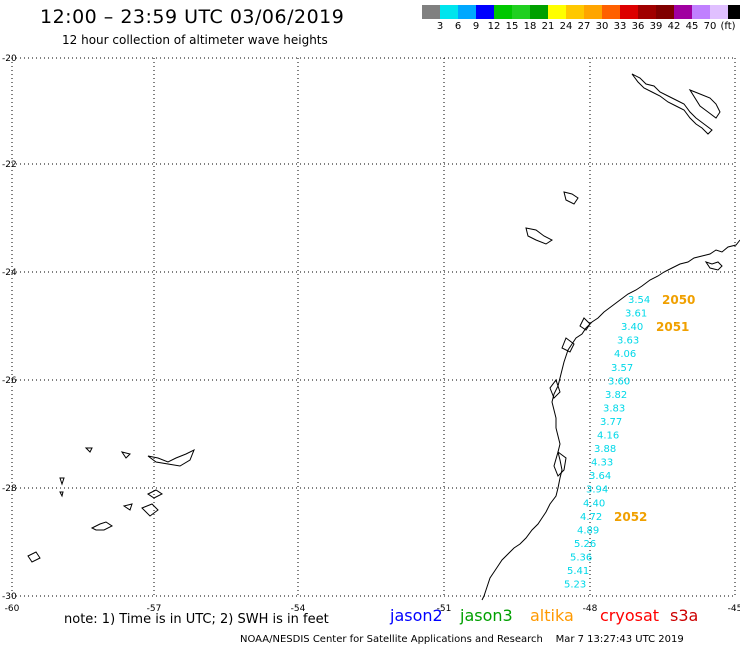  I want to click on latitude-label: -28, so click(9, 489).